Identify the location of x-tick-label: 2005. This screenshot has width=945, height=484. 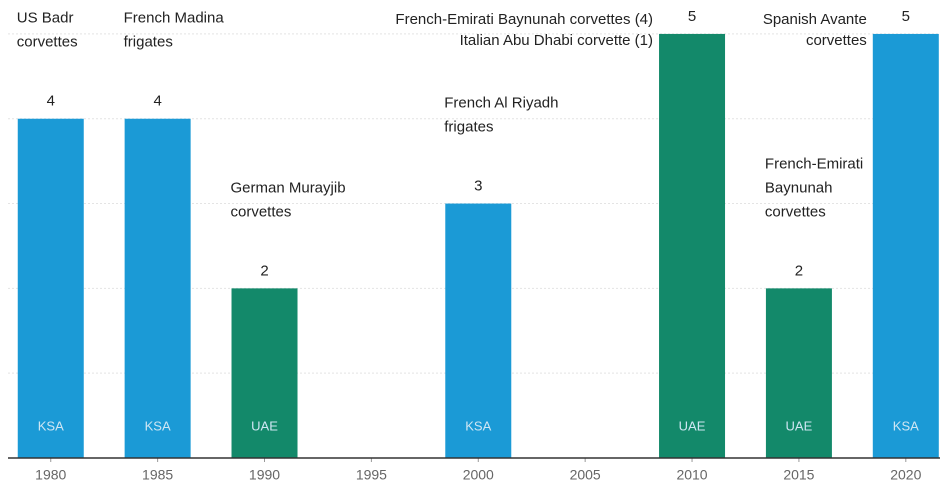
(585, 475).